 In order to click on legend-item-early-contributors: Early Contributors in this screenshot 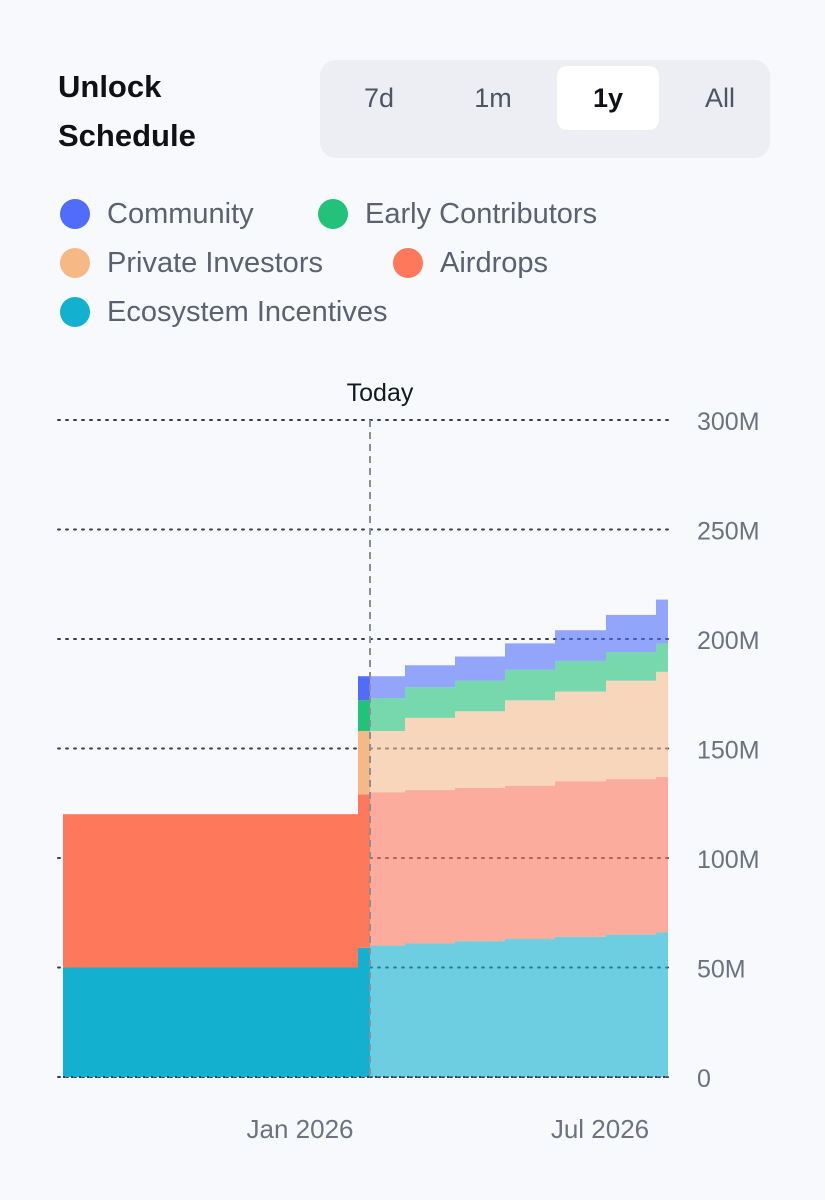, I will do `click(457, 214)`.